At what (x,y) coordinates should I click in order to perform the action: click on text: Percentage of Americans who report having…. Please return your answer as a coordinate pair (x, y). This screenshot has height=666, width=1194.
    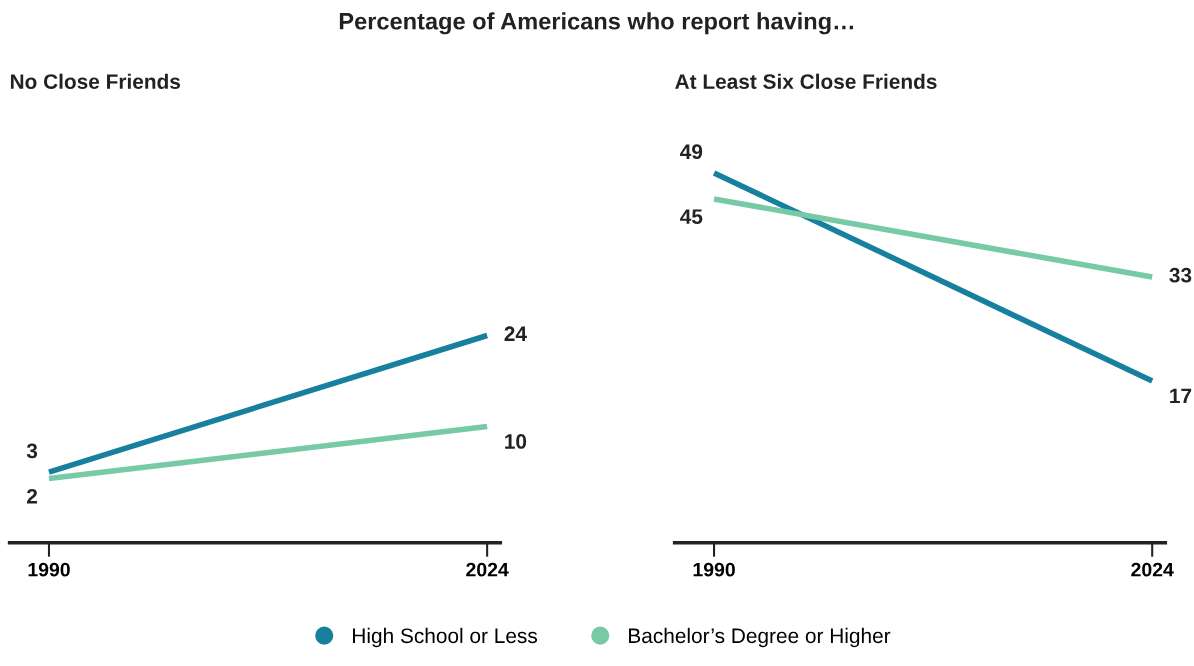
    Looking at the image, I should click on (596, 23).